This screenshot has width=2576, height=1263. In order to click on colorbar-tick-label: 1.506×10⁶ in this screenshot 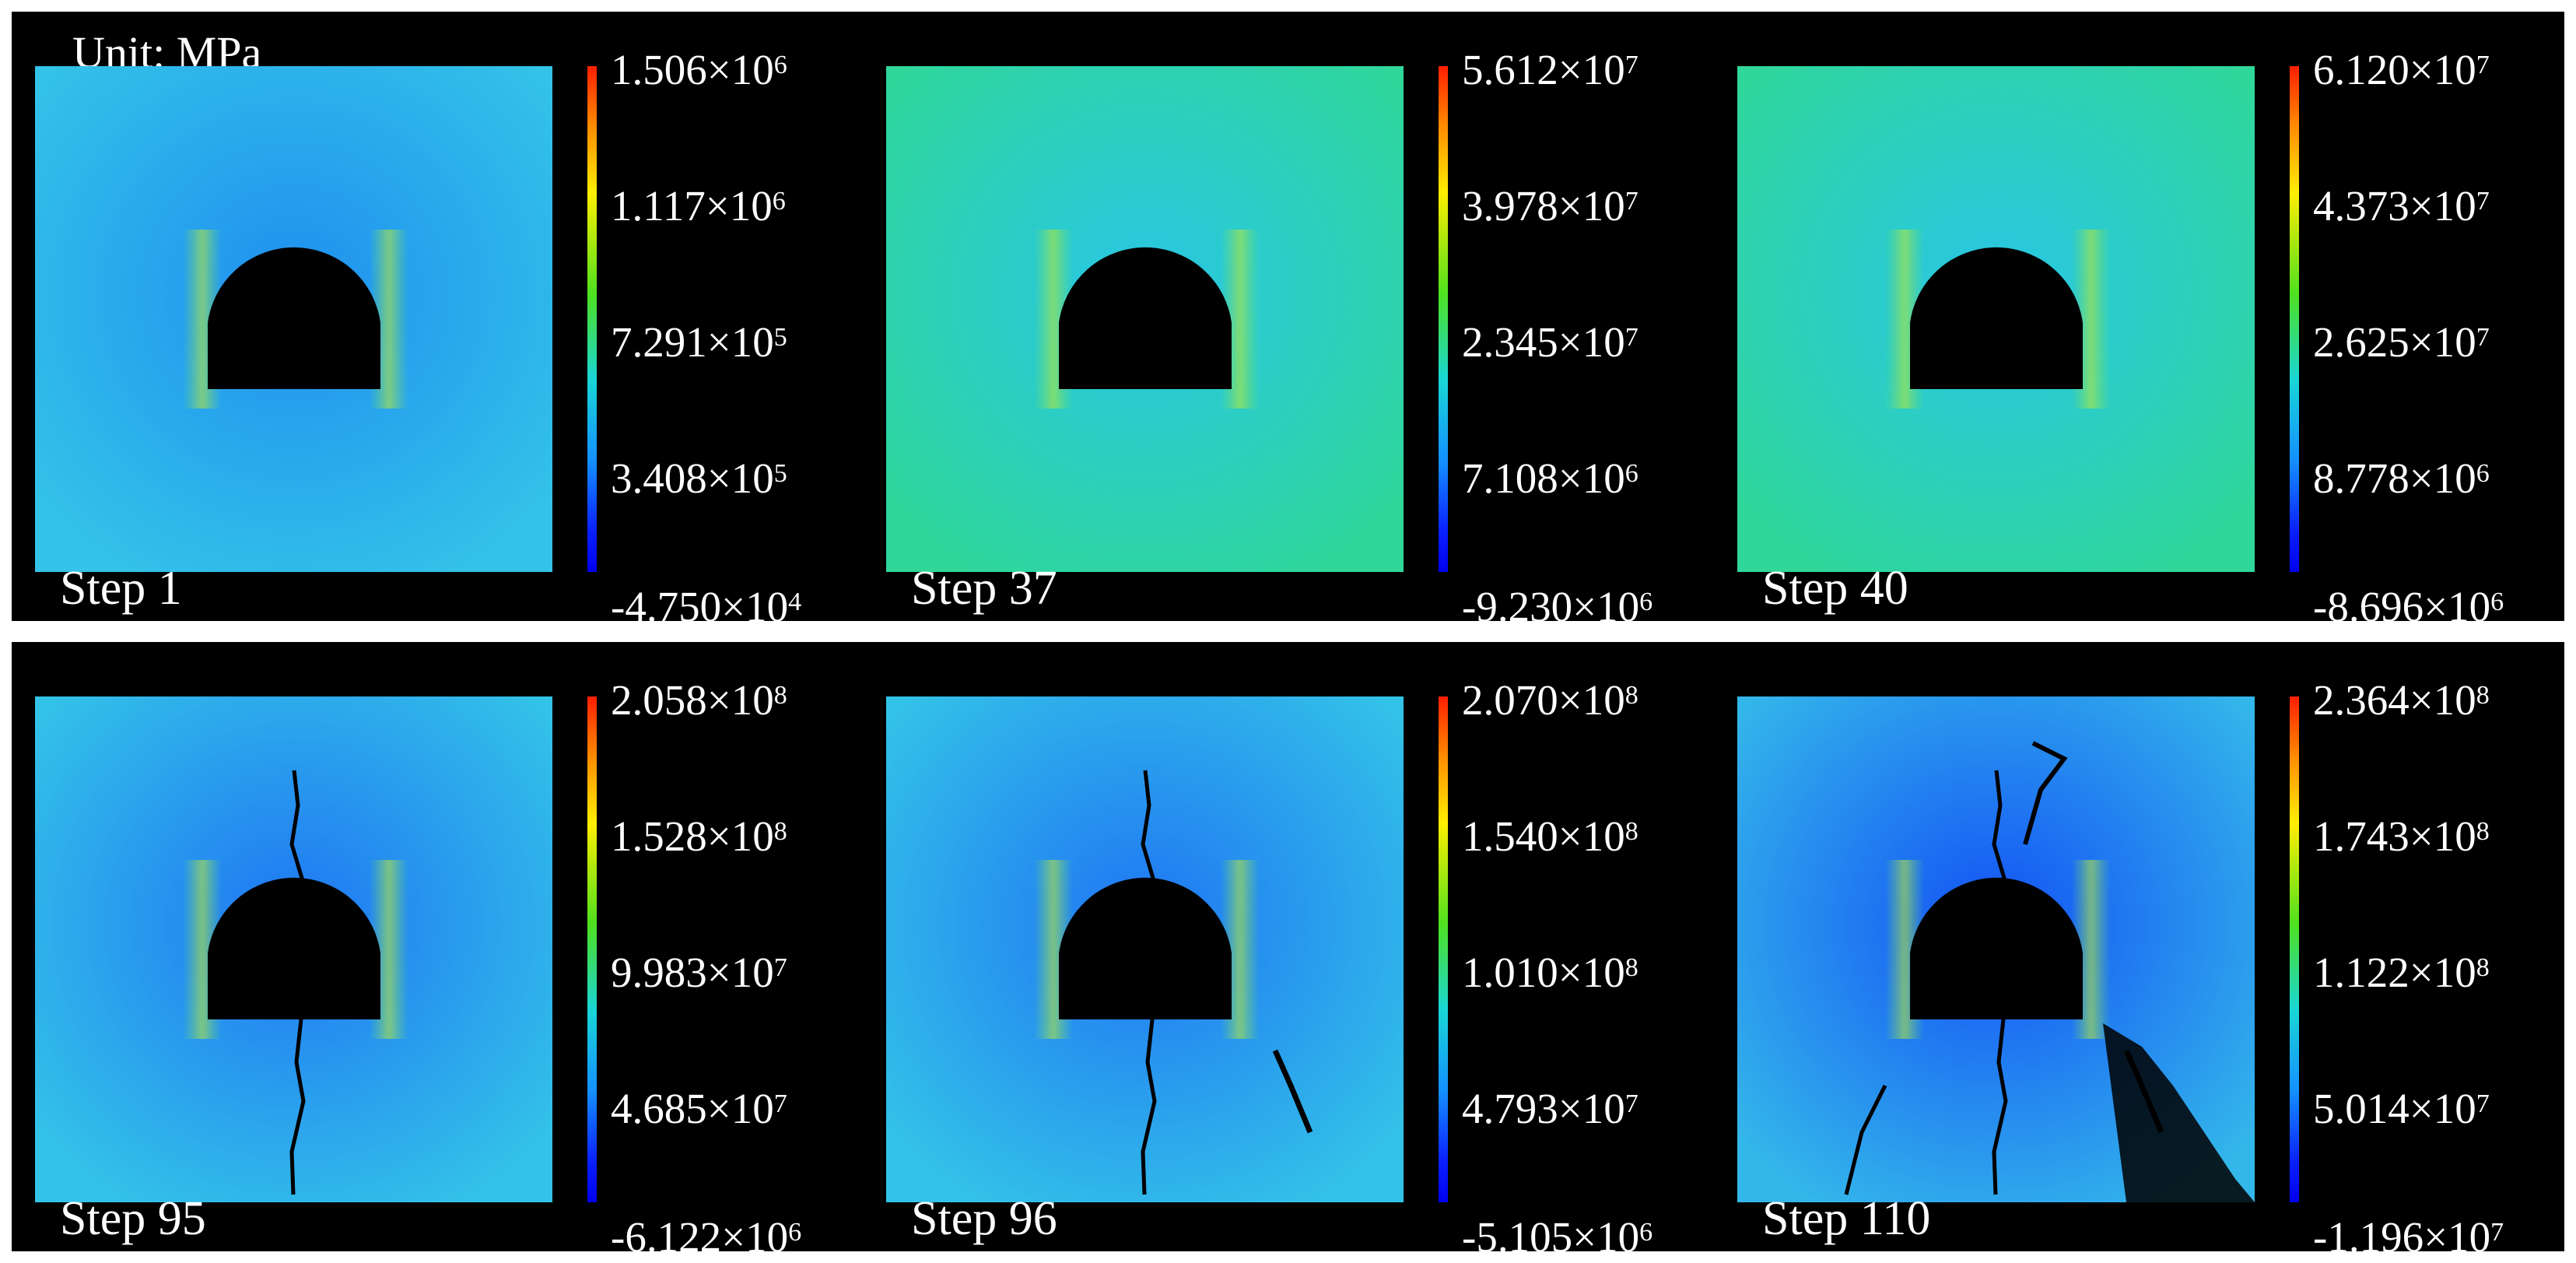, I will do `click(699, 69)`.